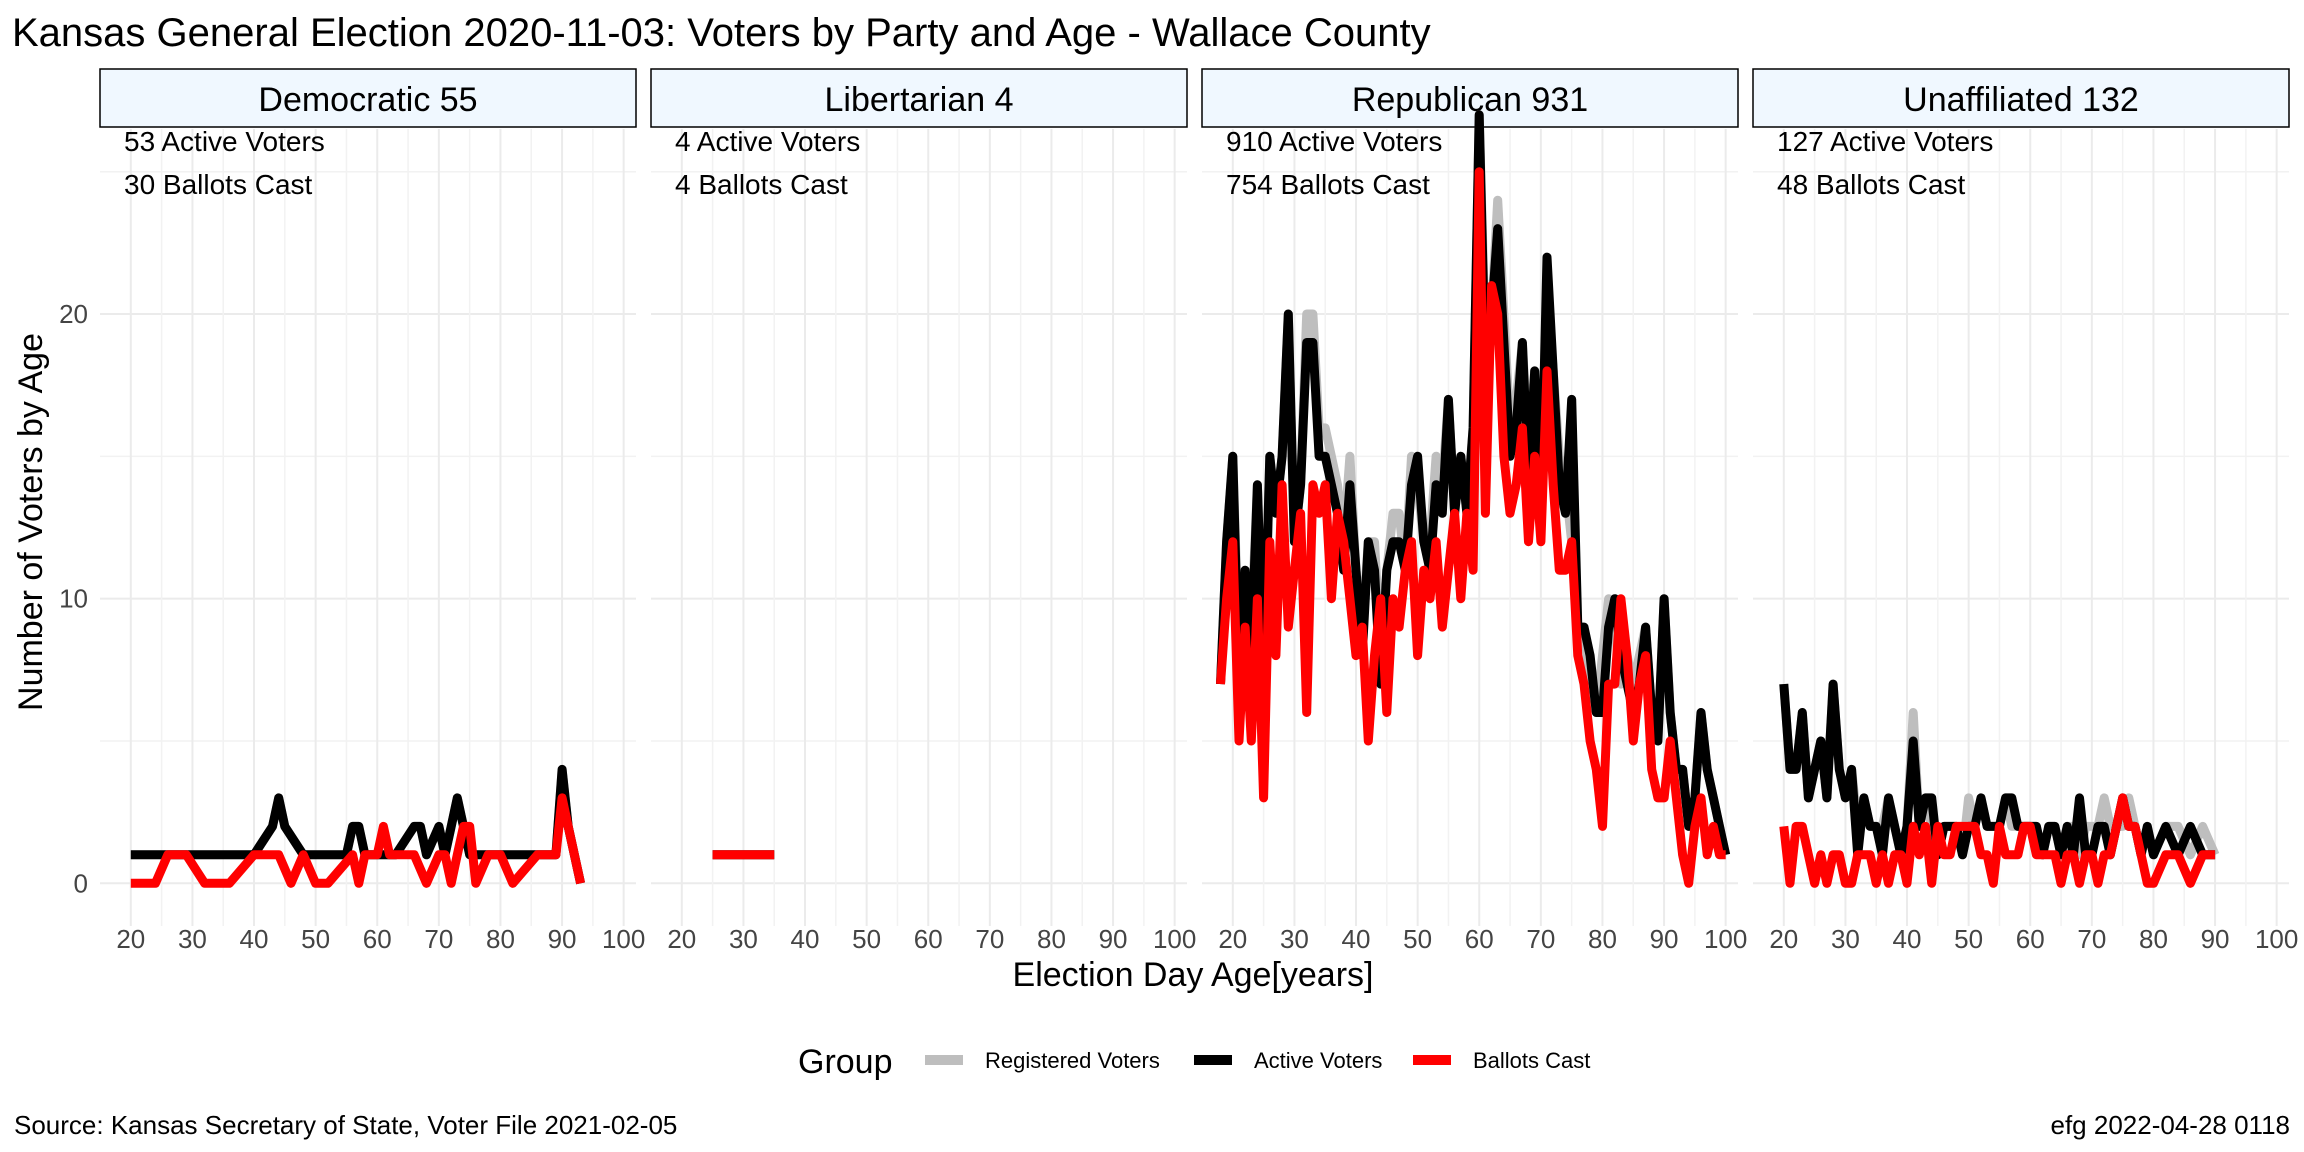 This screenshot has width=2304, height=1152. What do you see at coordinates (81, 883) in the screenshot?
I see `y-tick-label: 0` at bounding box center [81, 883].